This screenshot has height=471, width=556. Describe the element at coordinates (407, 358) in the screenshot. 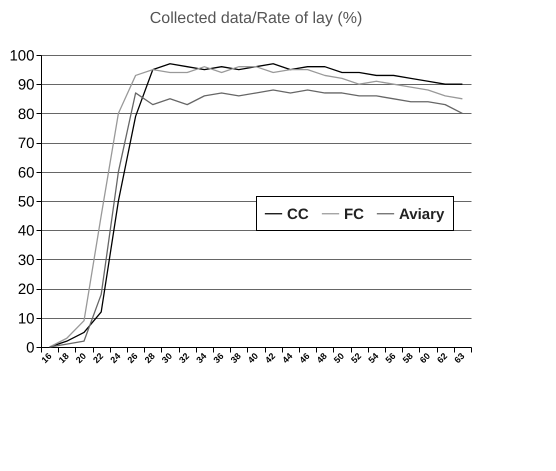

I see `x-tick-label: 58` at that location.